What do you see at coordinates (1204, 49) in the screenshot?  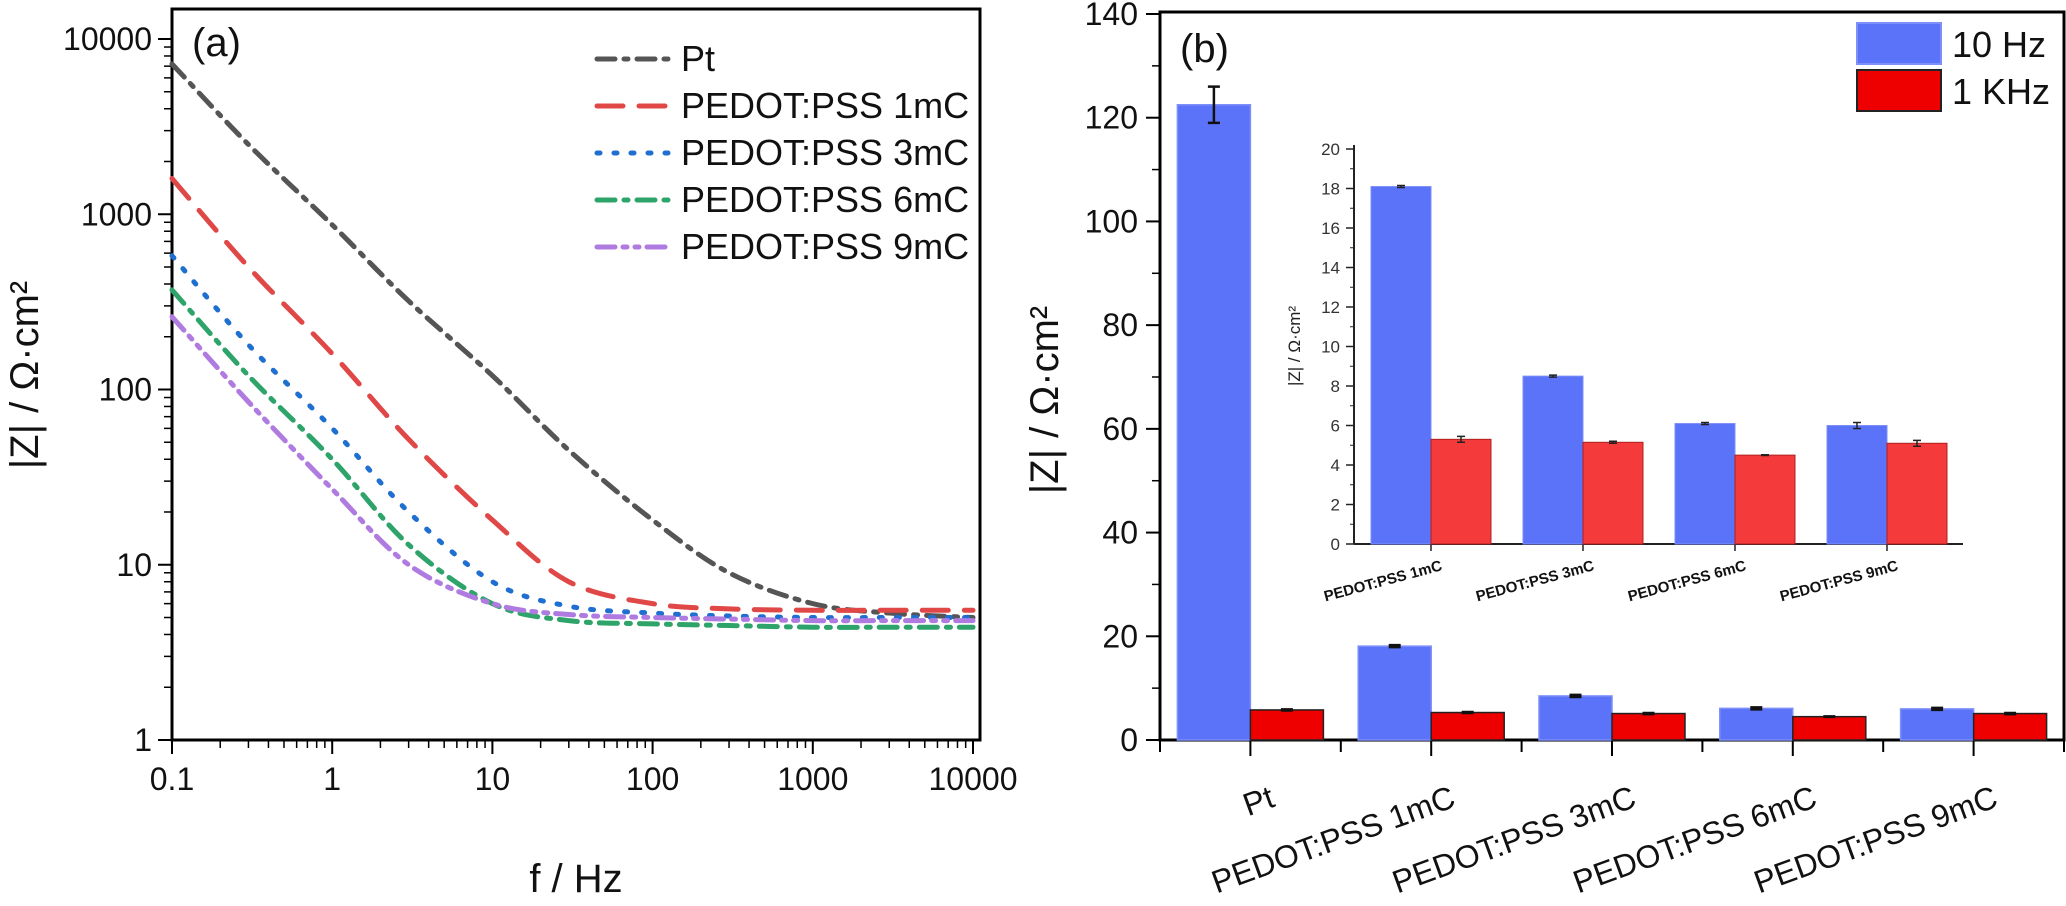 I see `panel-b-label: (b)` at bounding box center [1204, 49].